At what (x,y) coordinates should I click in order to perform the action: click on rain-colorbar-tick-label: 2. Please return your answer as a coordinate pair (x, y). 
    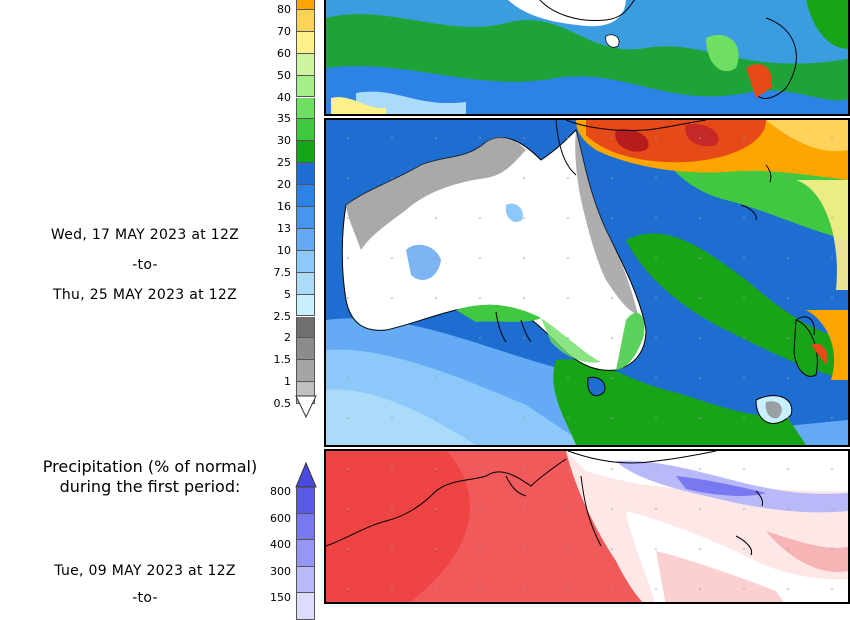
    Looking at the image, I should click on (287, 338).